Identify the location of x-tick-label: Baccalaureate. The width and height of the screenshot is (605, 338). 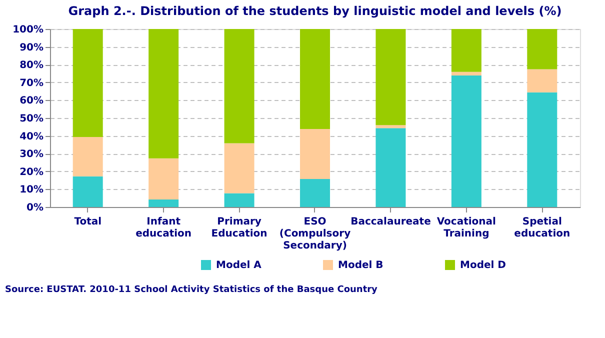
(391, 222).